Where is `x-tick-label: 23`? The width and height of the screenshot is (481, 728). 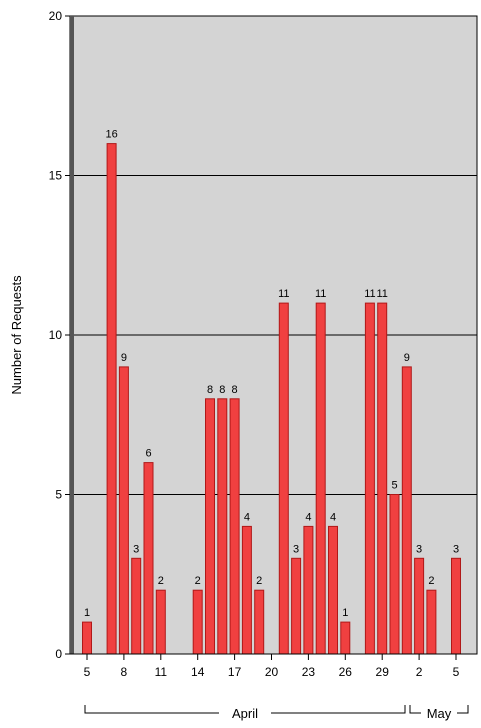 x-tick-label: 23 is located at coordinates (309, 672).